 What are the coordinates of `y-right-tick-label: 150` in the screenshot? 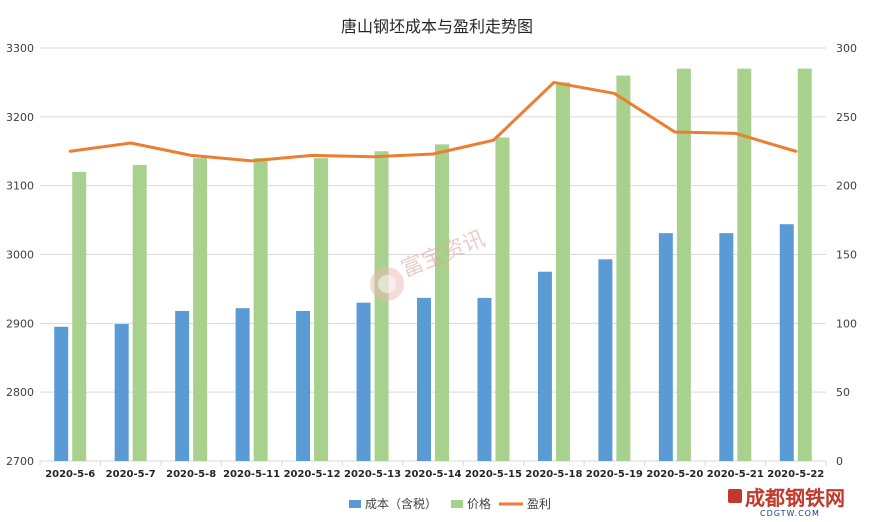 It's located at (846, 255).